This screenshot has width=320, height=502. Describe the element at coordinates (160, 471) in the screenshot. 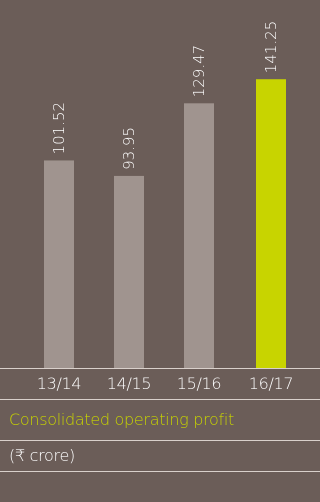

I see `bottom-divider` at that location.